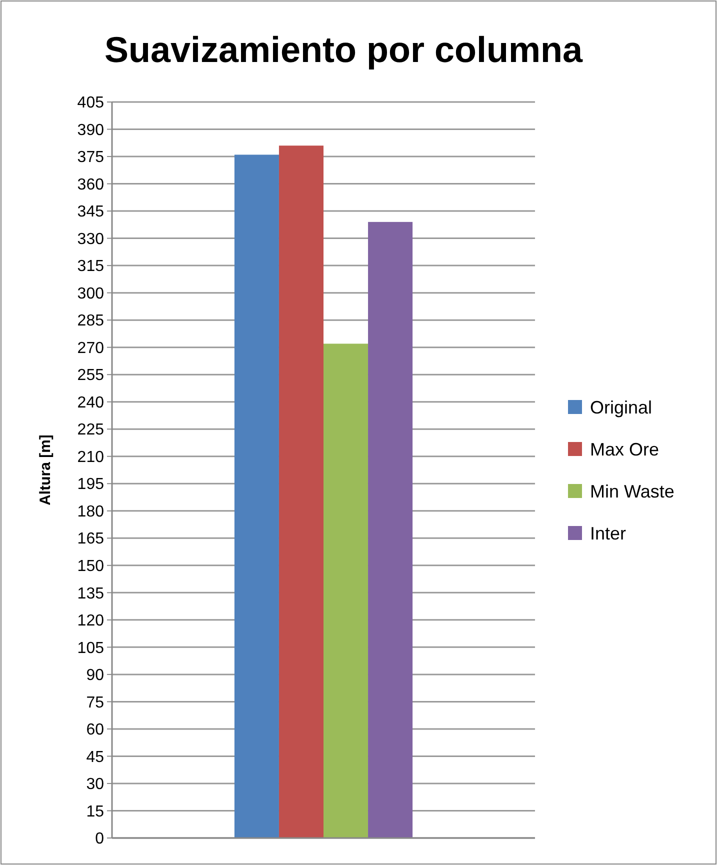  Describe the element at coordinates (90, 321) in the screenshot. I see `y-tick-label: 285` at that location.